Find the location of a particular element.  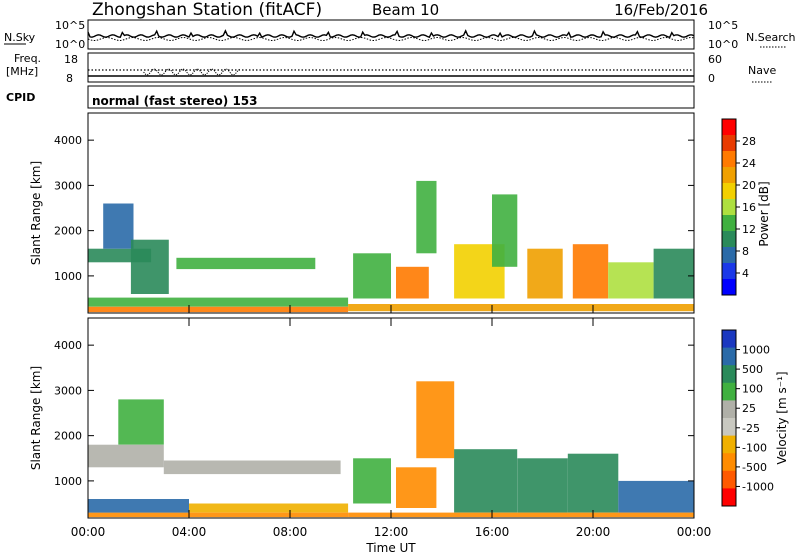

power-y-label: Slant Range [km] is located at coordinates (36, 213).